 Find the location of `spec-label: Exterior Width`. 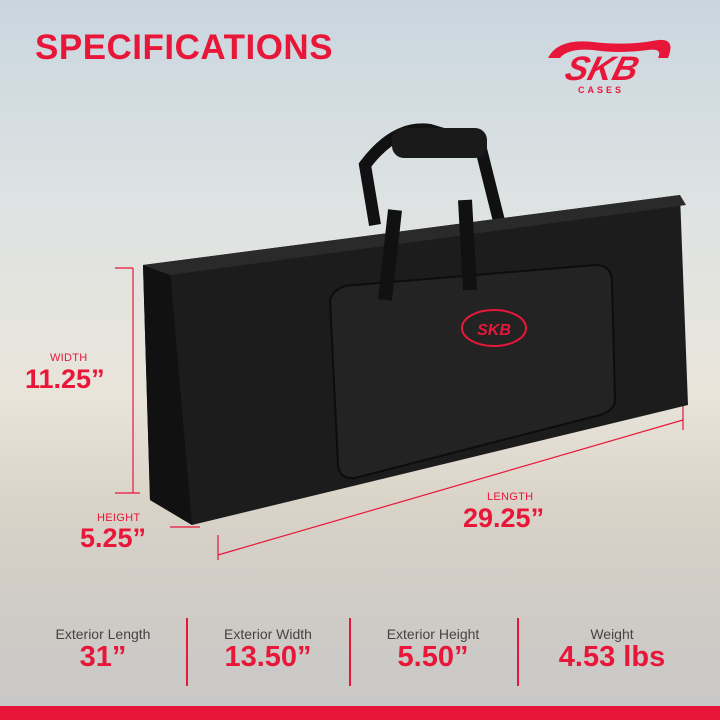

spec-label: Exterior Width is located at coordinates (268, 634).